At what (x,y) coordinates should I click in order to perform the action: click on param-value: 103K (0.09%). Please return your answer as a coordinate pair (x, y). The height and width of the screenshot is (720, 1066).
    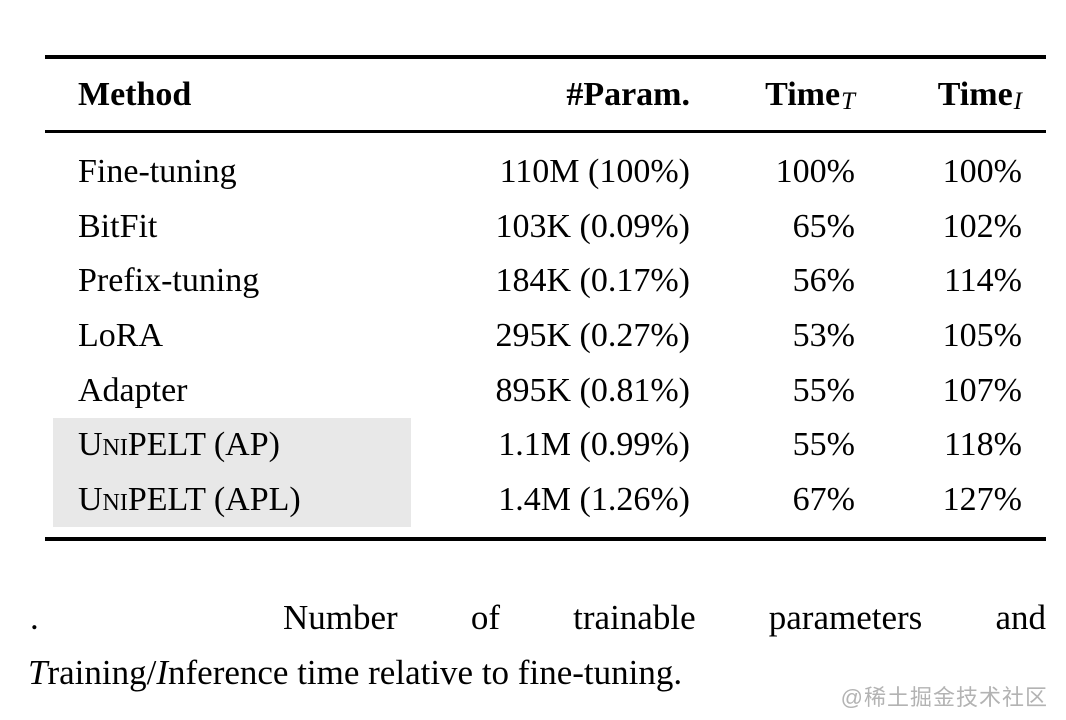
    Looking at the image, I should click on (592, 226).